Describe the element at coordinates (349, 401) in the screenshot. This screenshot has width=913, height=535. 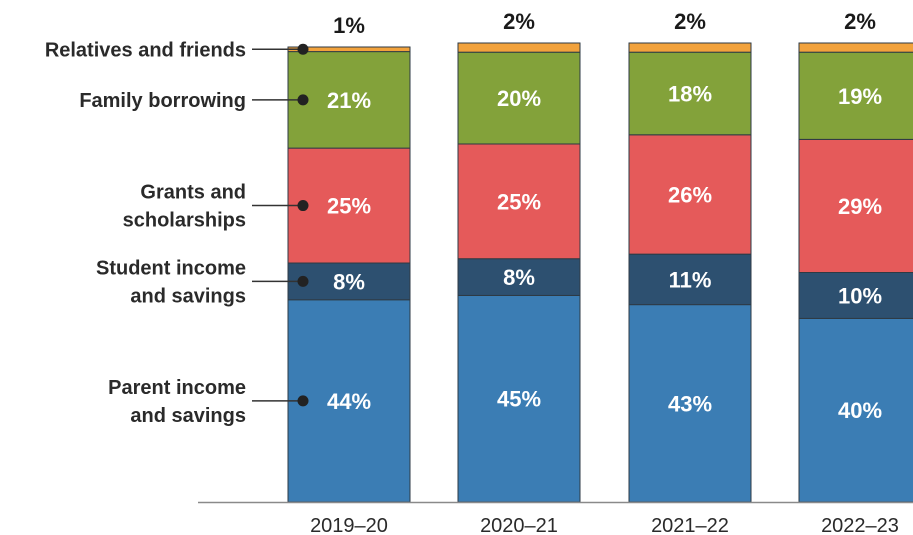
I see `data-label: 44%` at that location.